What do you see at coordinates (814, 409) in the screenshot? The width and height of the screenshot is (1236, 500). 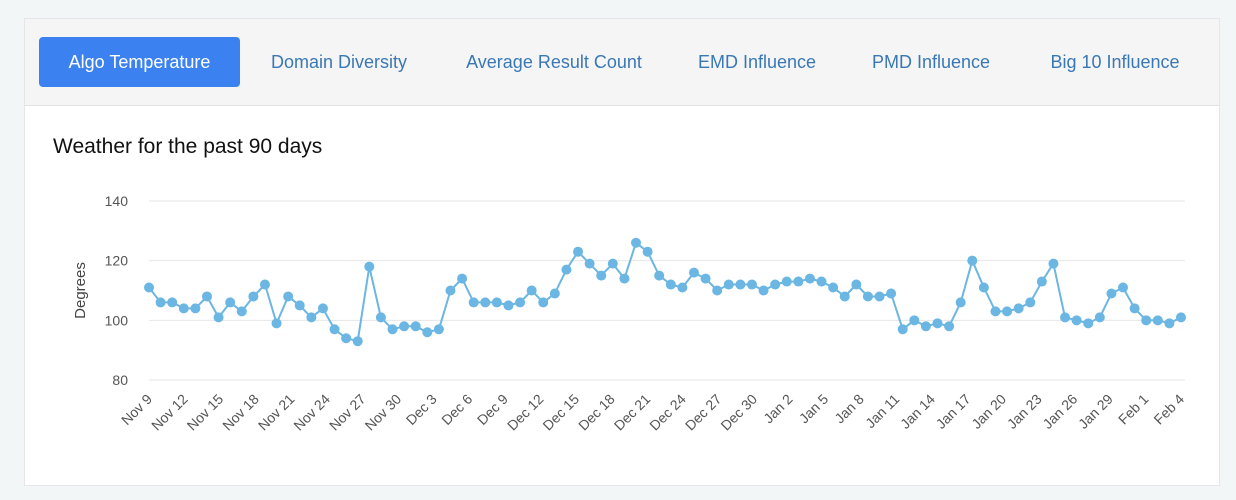 I see `x-tick-label: Jan 5` at bounding box center [814, 409].